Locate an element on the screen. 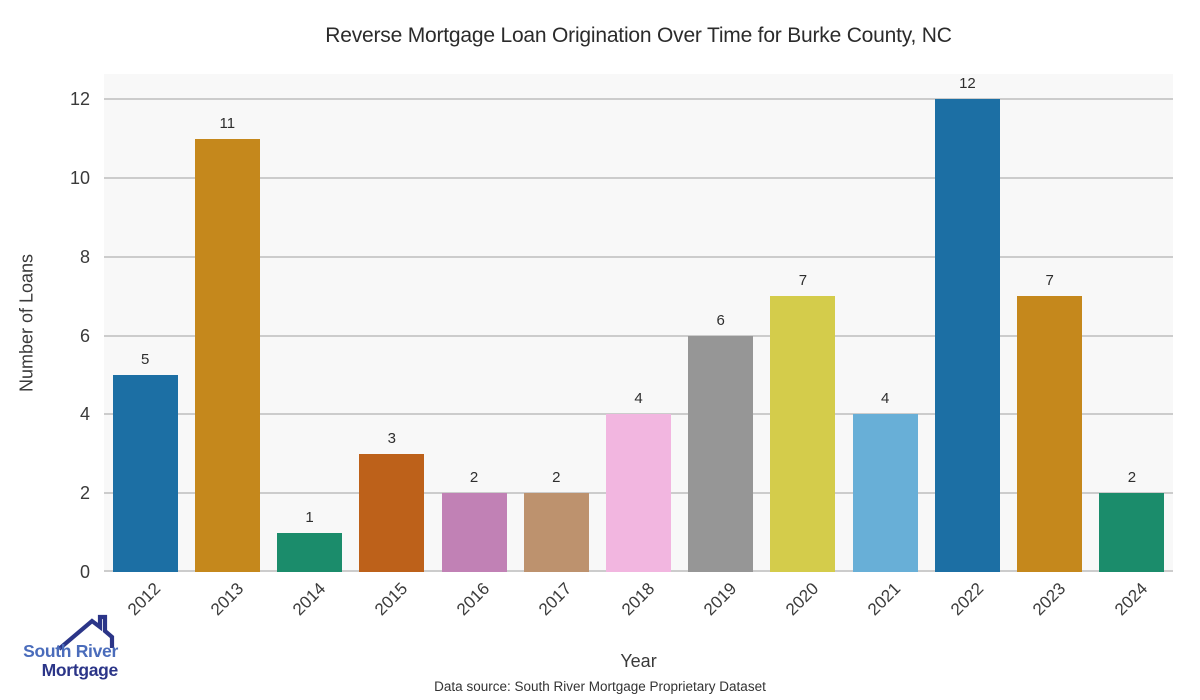  south-river-mortgage-logo: South River Mortgage is located at coordinates (69, 648).